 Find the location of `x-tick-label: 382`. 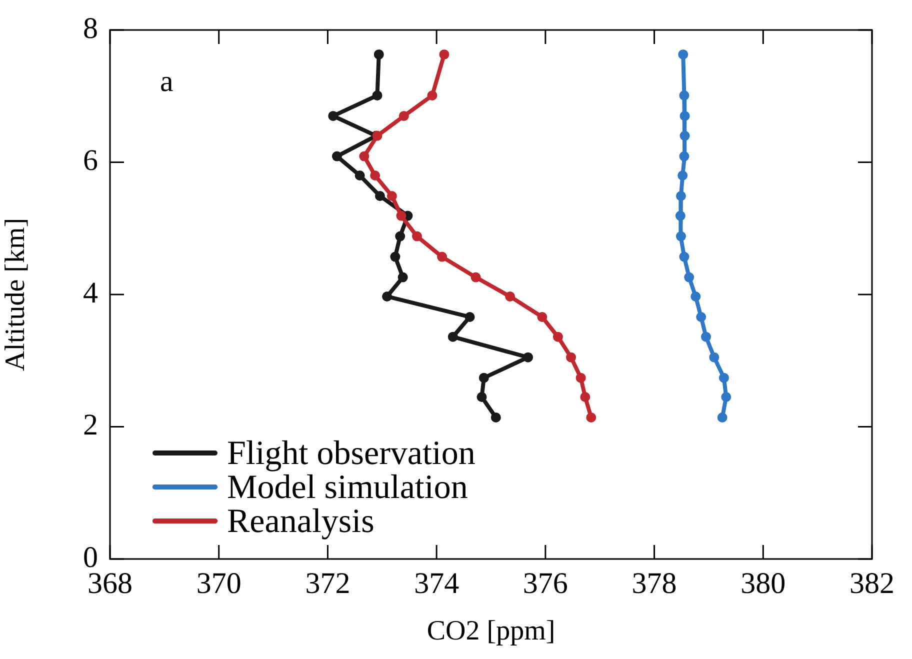

x-tick-label: 382 is located at coordinates (872, 583).